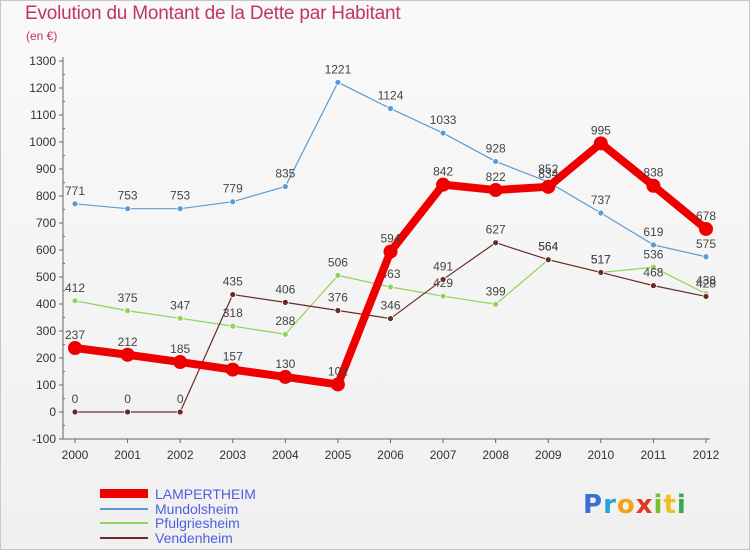 The width and height of the screenshot is (750, 550). What do you see at coordinates (52, 412) in the screenshot?
I see `y-tick-label: 0` at bounding box center [52, 412].